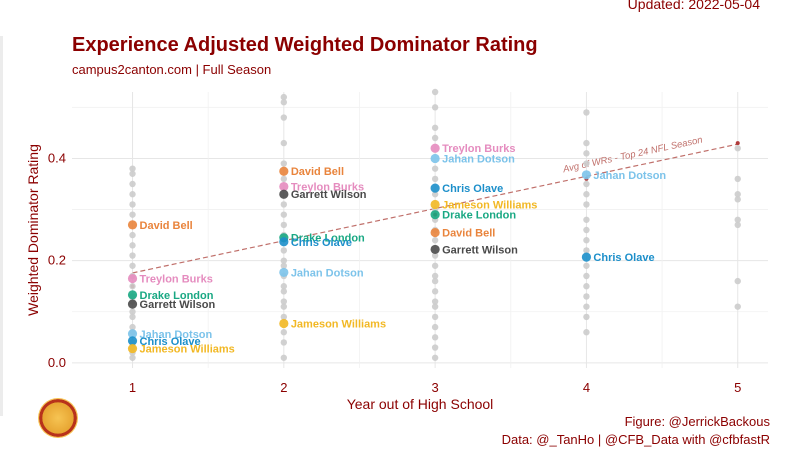  I want to click on x-tick-label: 2, so click(283, 387).